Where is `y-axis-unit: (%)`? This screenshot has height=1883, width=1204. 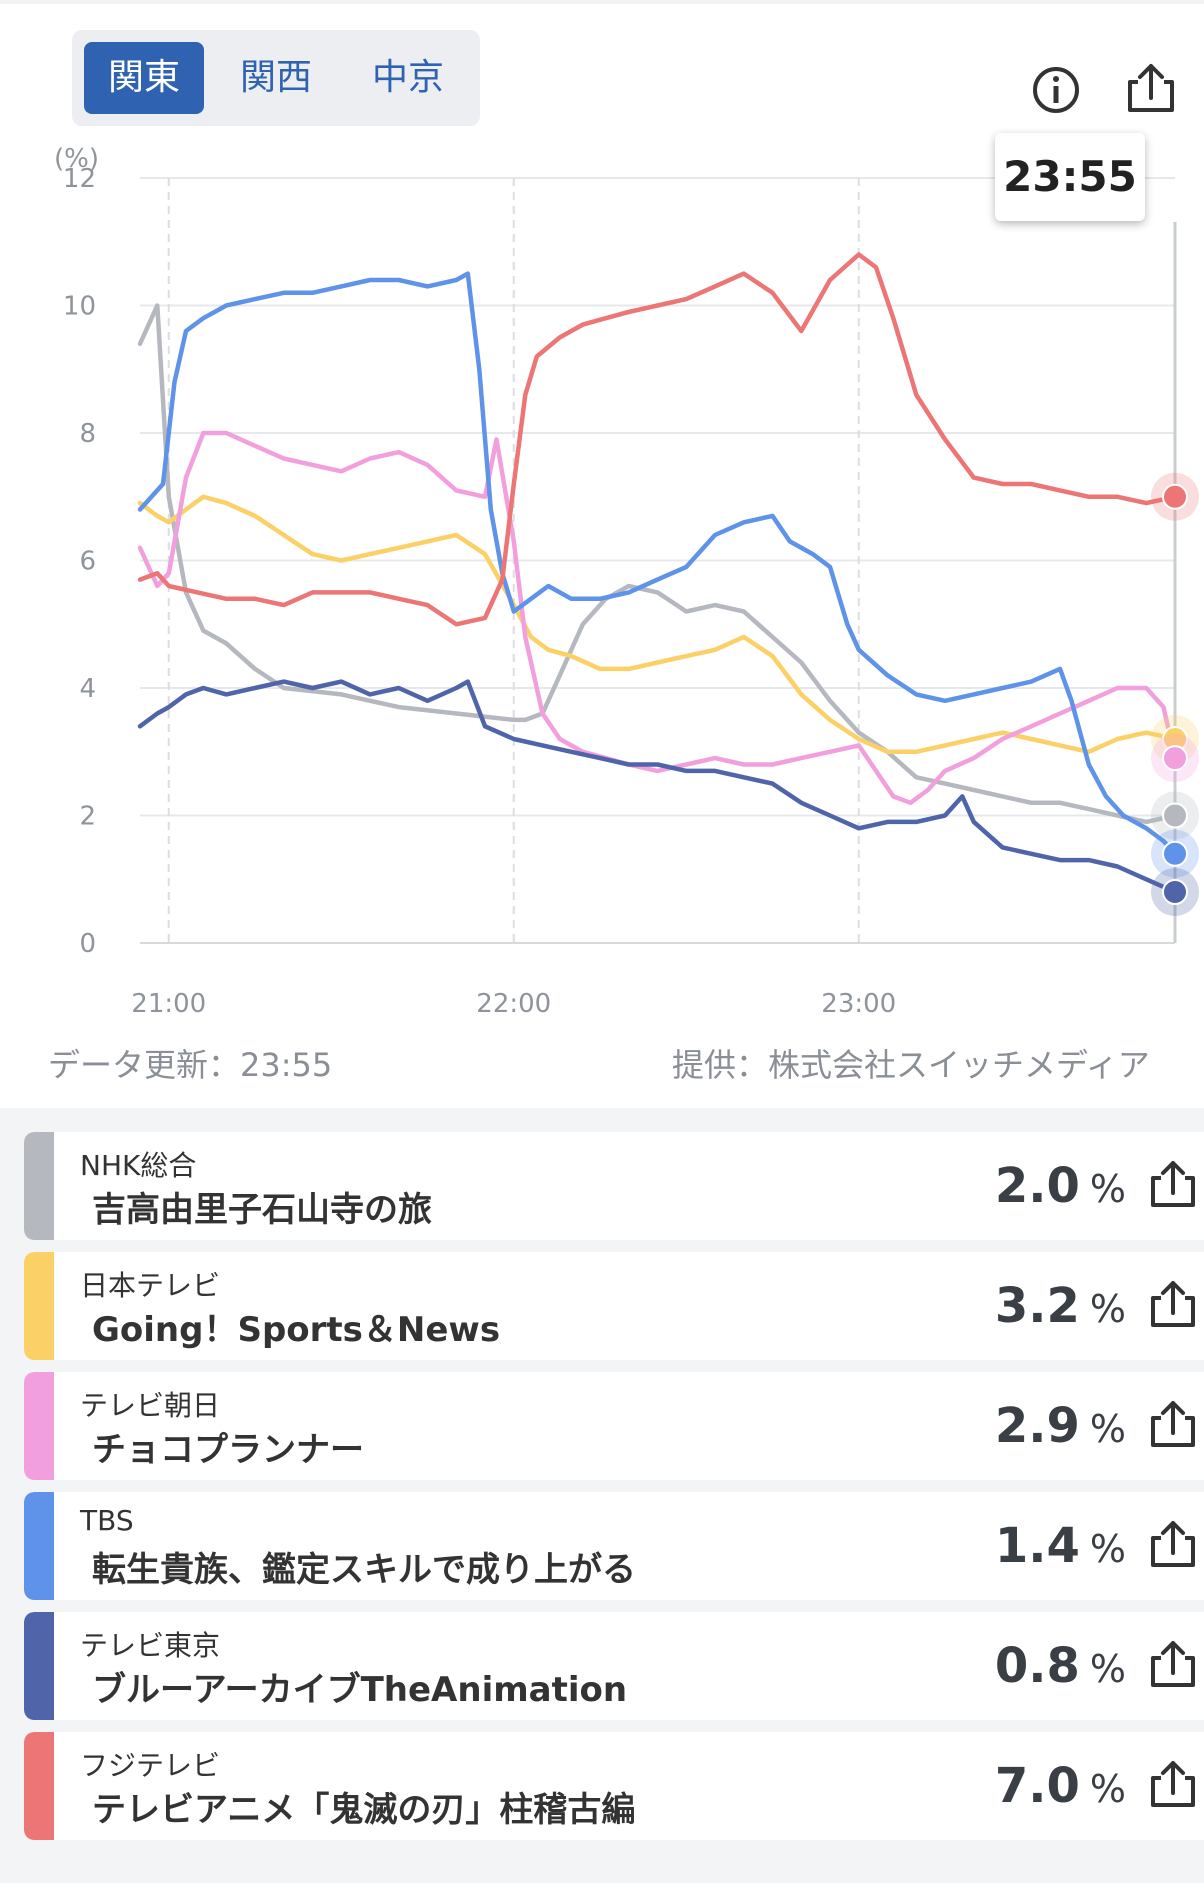
y-axis-unit: (%) is located at coordinates (76, 159).